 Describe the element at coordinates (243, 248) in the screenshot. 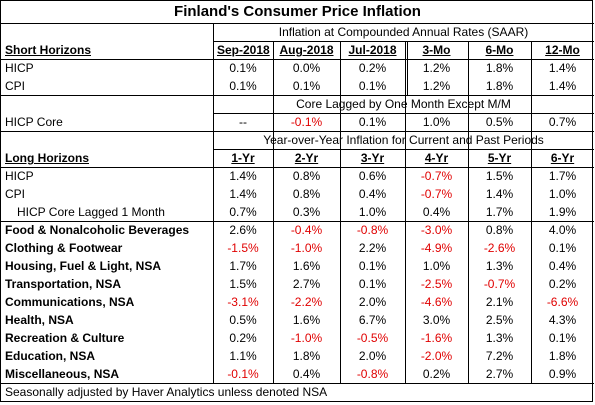

I see `cell: -1.5%` at that location.